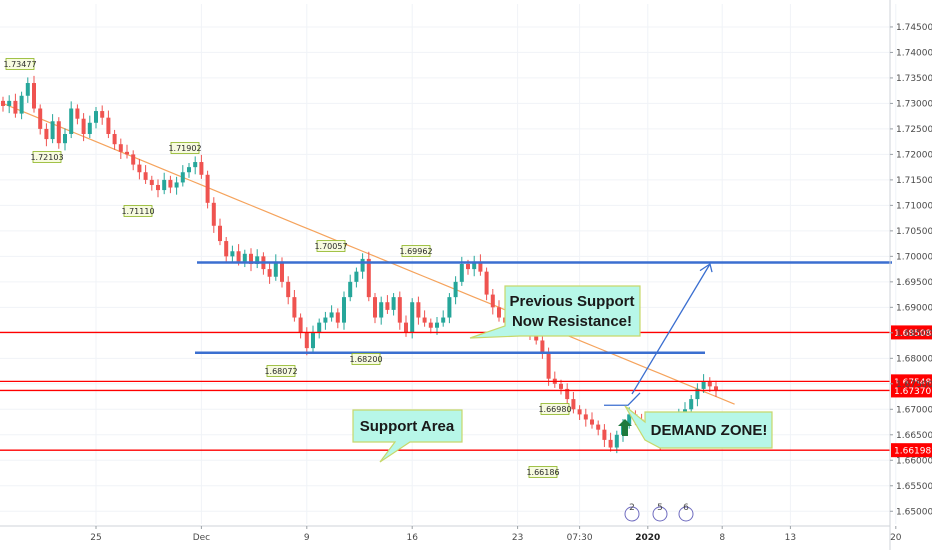 The width and height of the screenshot is (932, 550). Describe the element at coordinates (580, 538) in the screenshot. I see `x-tick-label: 07:30` at that location.